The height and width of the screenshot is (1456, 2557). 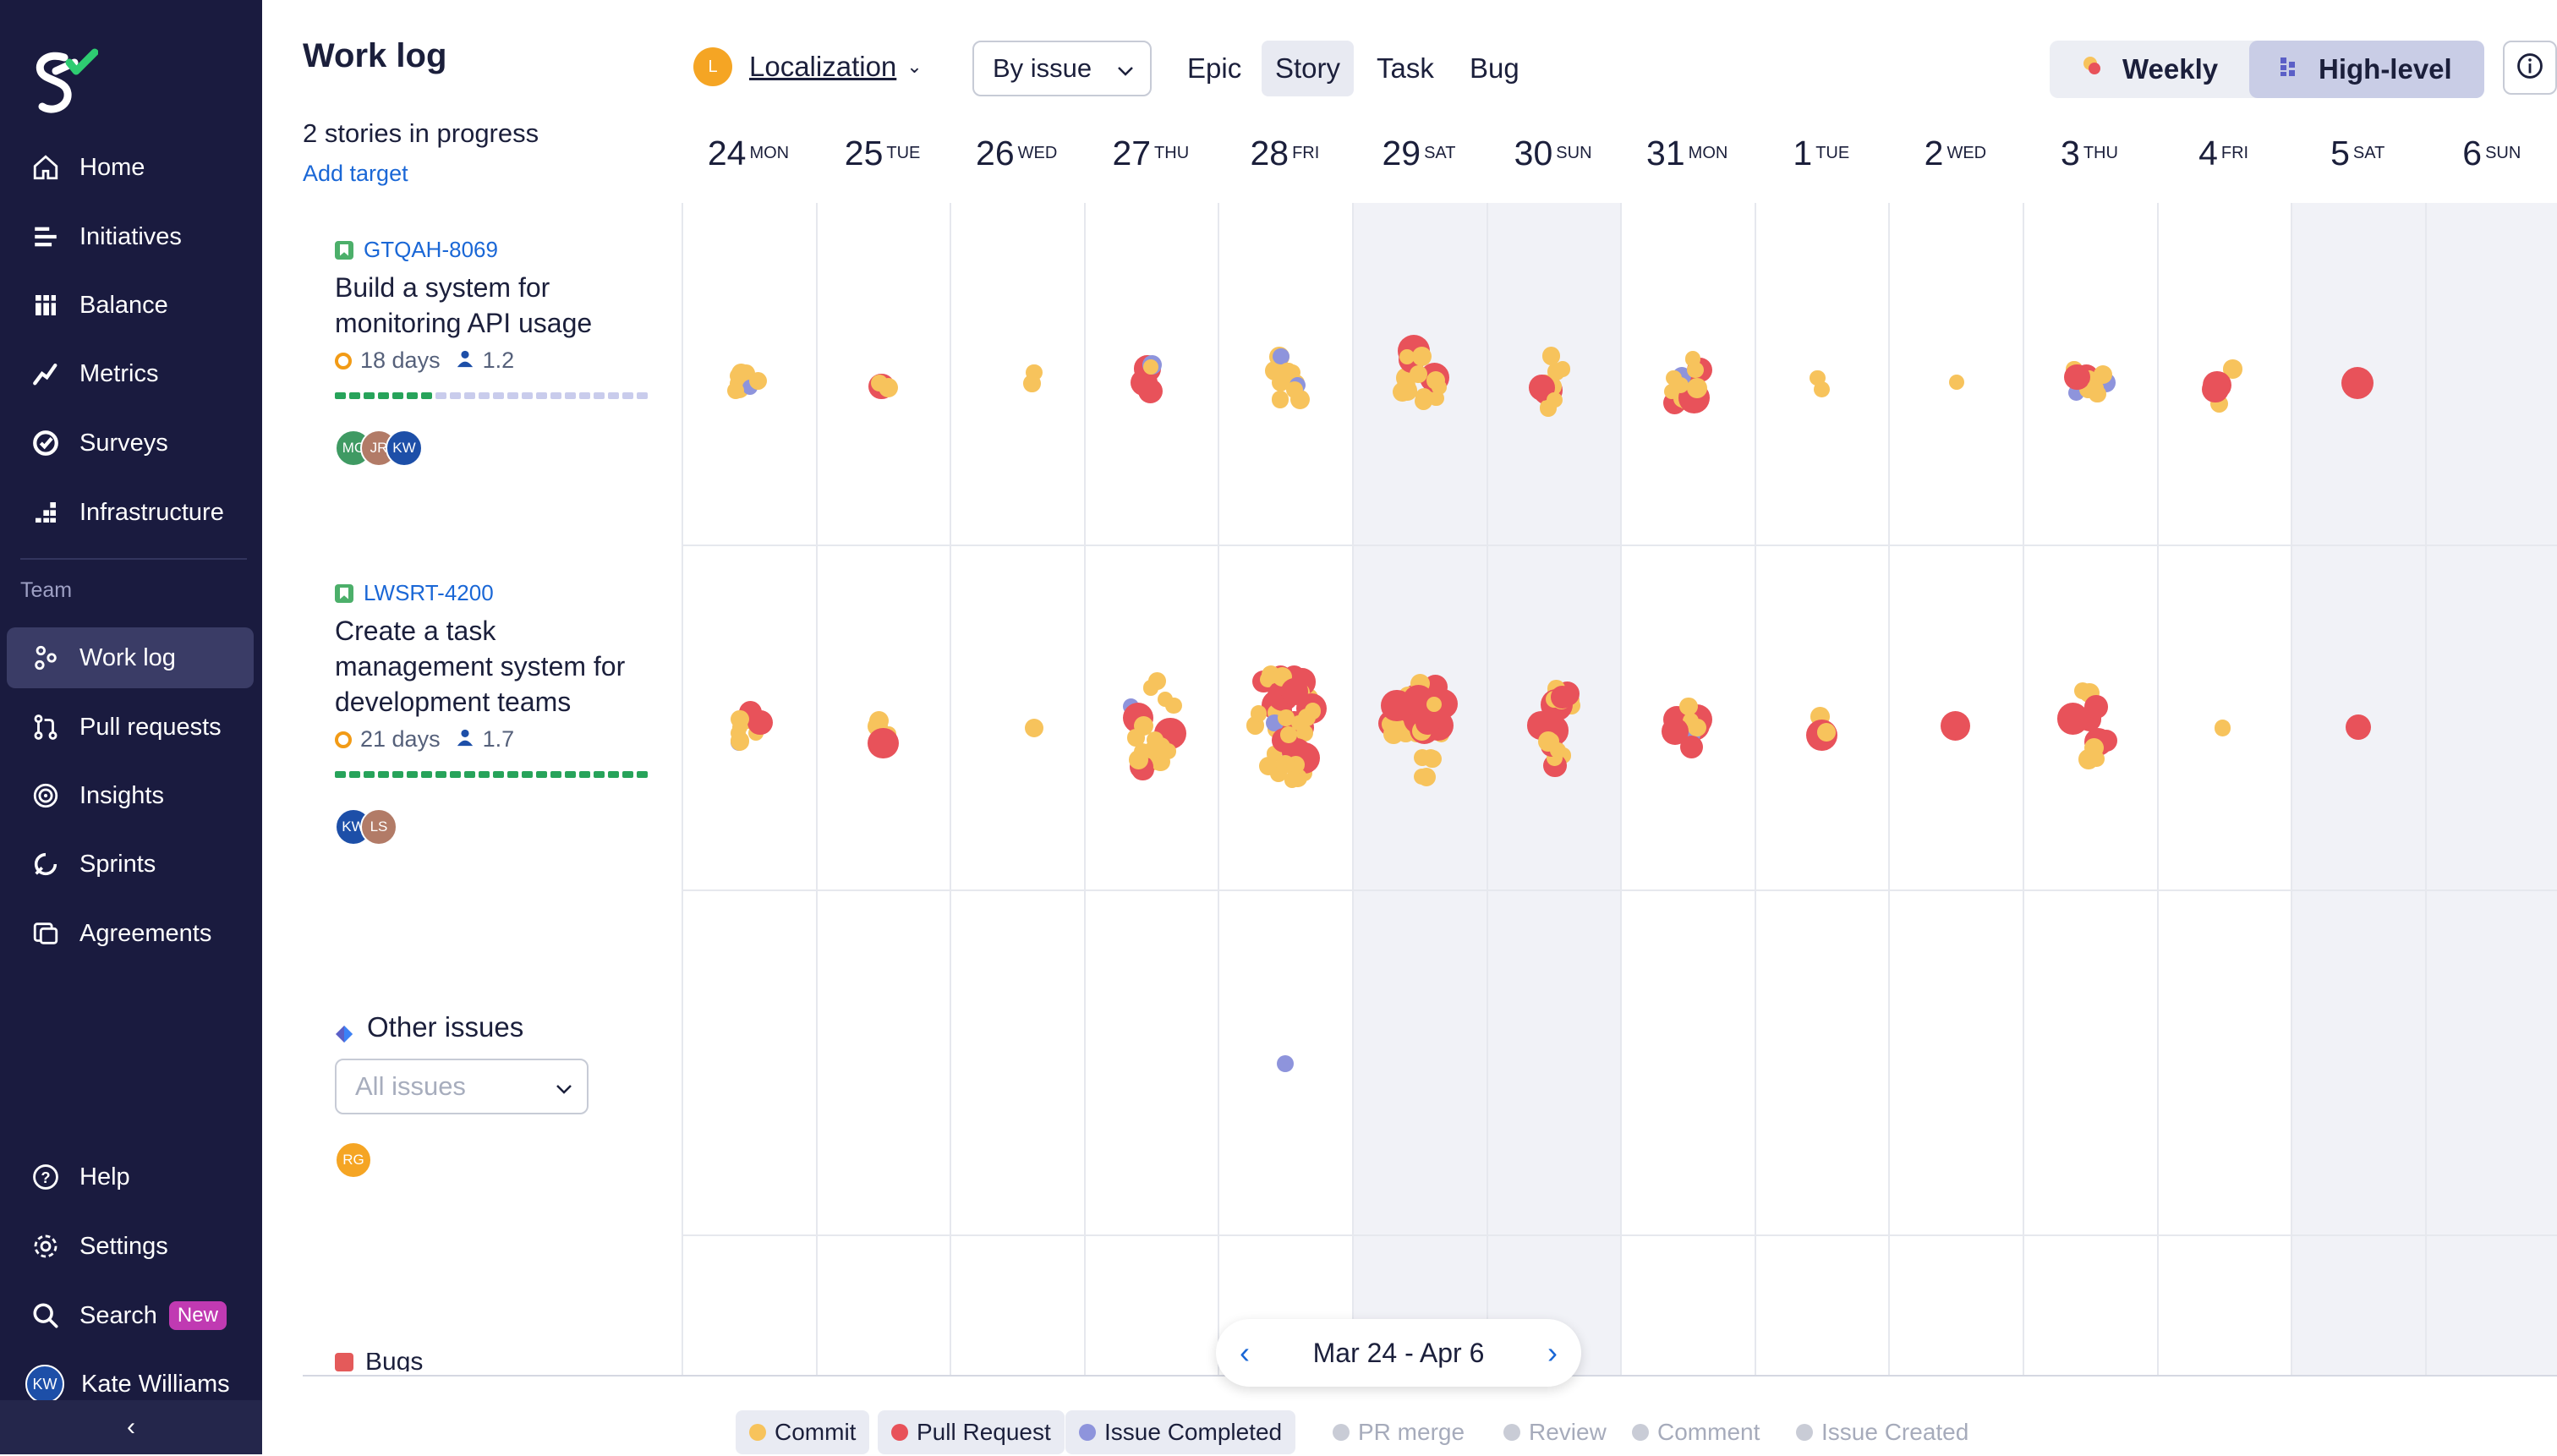 I want to click on nav-insights: Insights, so click(x=130, y=796).